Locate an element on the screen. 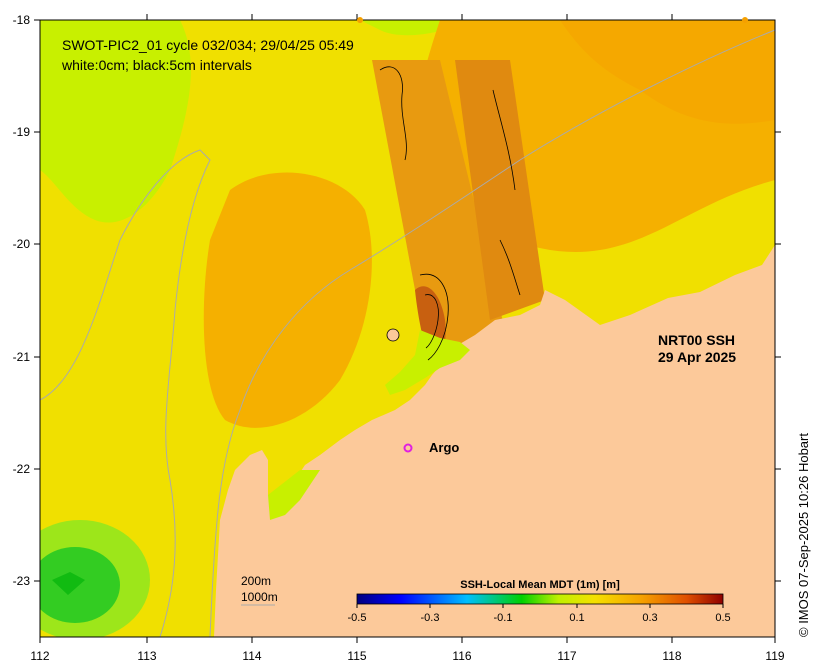  x-tick-119: 119 is located at coordinates (774, 656).